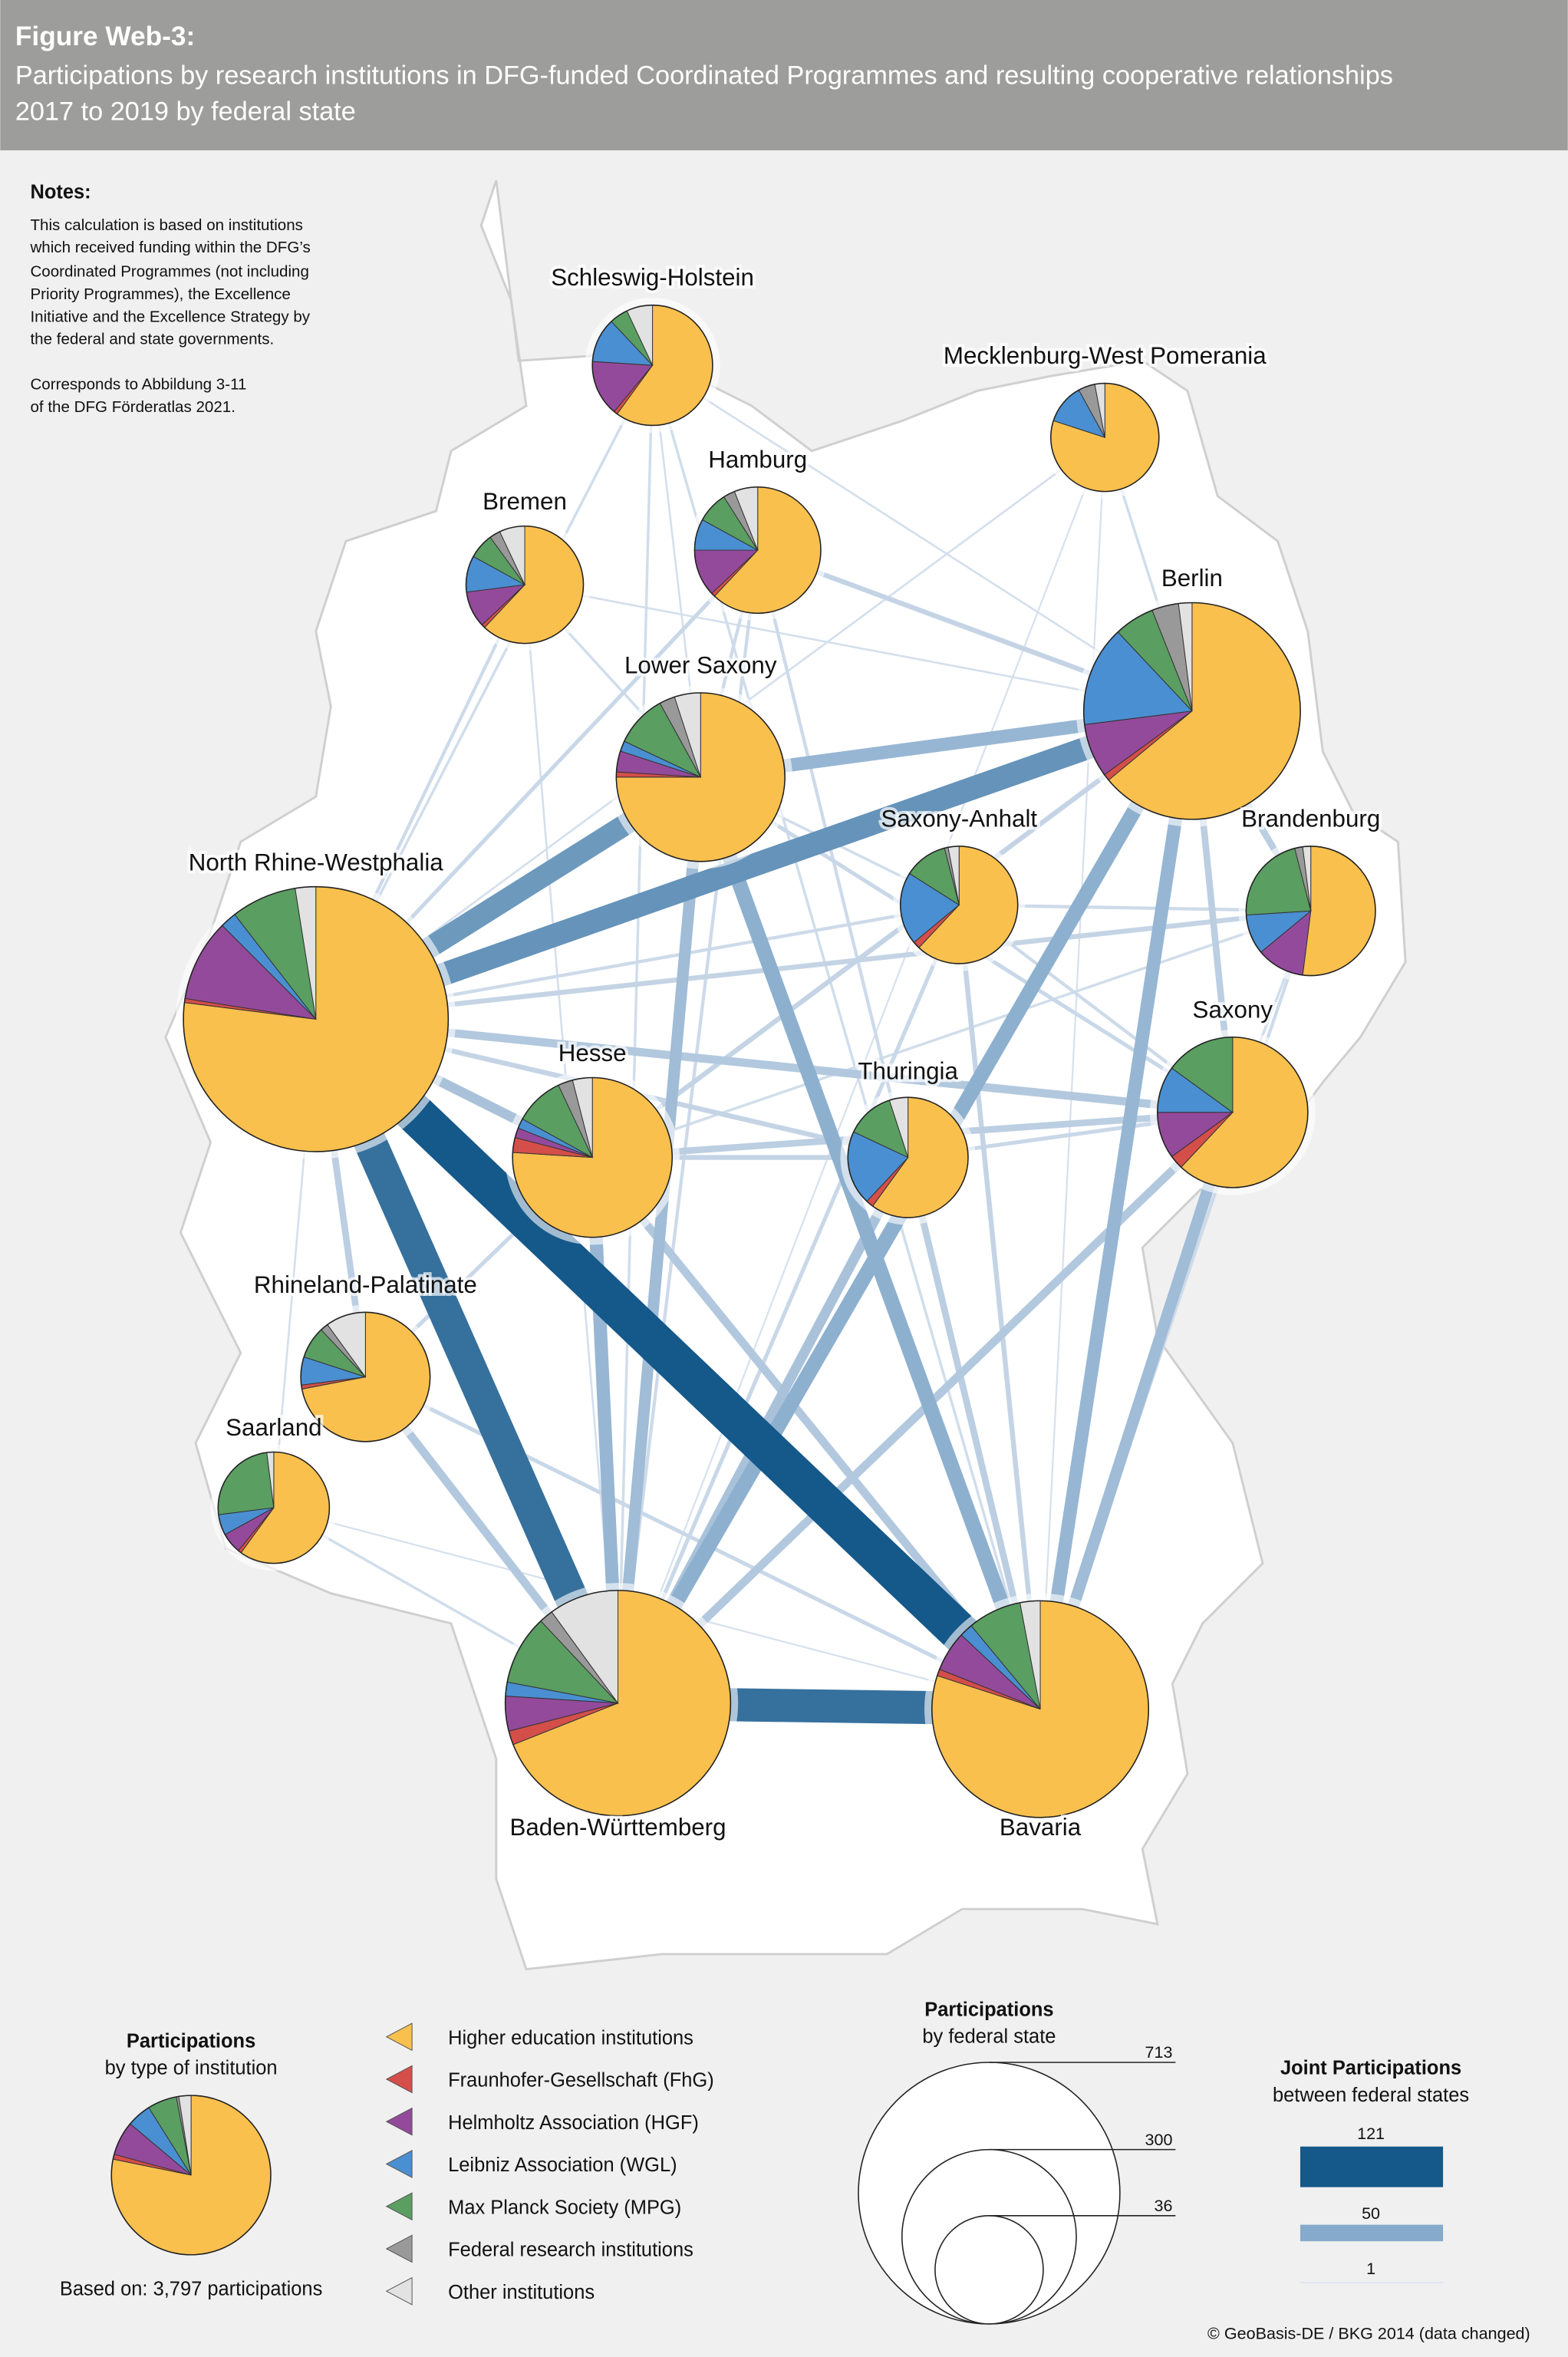 Image resolution: width=1568 pixels, height=2357 pixels. I want to click on notes-ref: Corresponds to Abbildung 3-11, so click(138, 384).